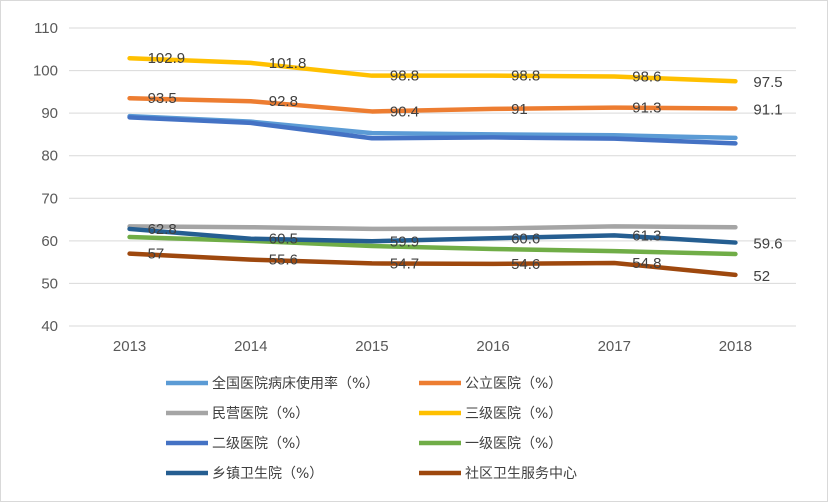  I want to click on data-label: 91.1, so click(767, 109).